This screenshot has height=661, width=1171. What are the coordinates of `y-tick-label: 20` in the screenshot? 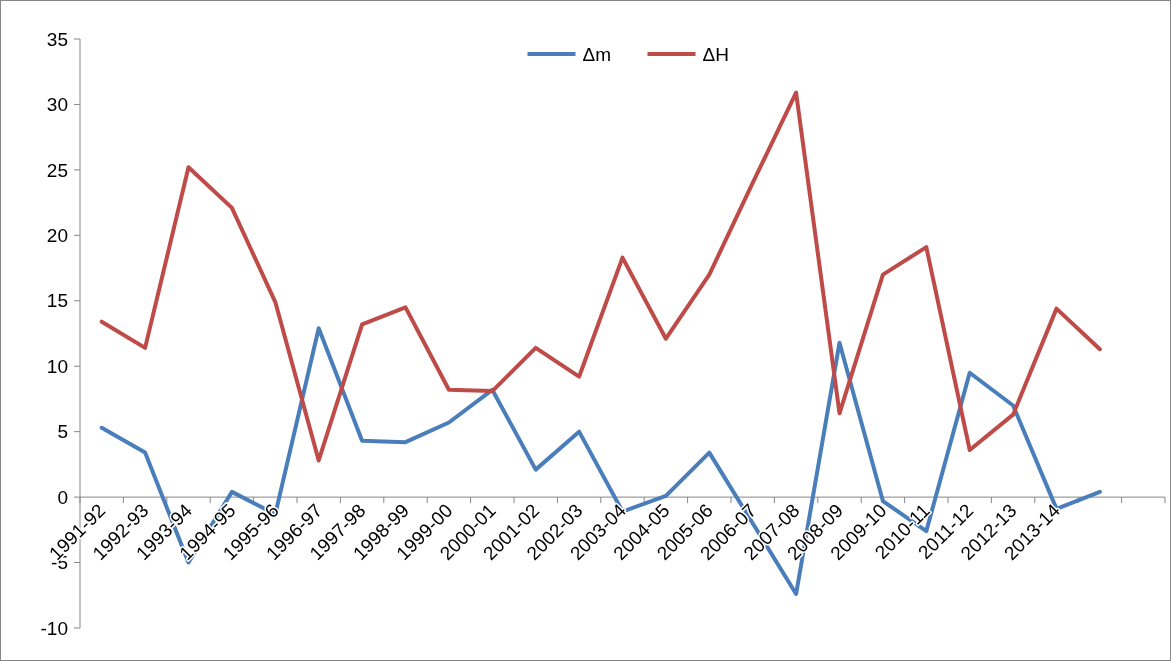 It's located at (57, 235).